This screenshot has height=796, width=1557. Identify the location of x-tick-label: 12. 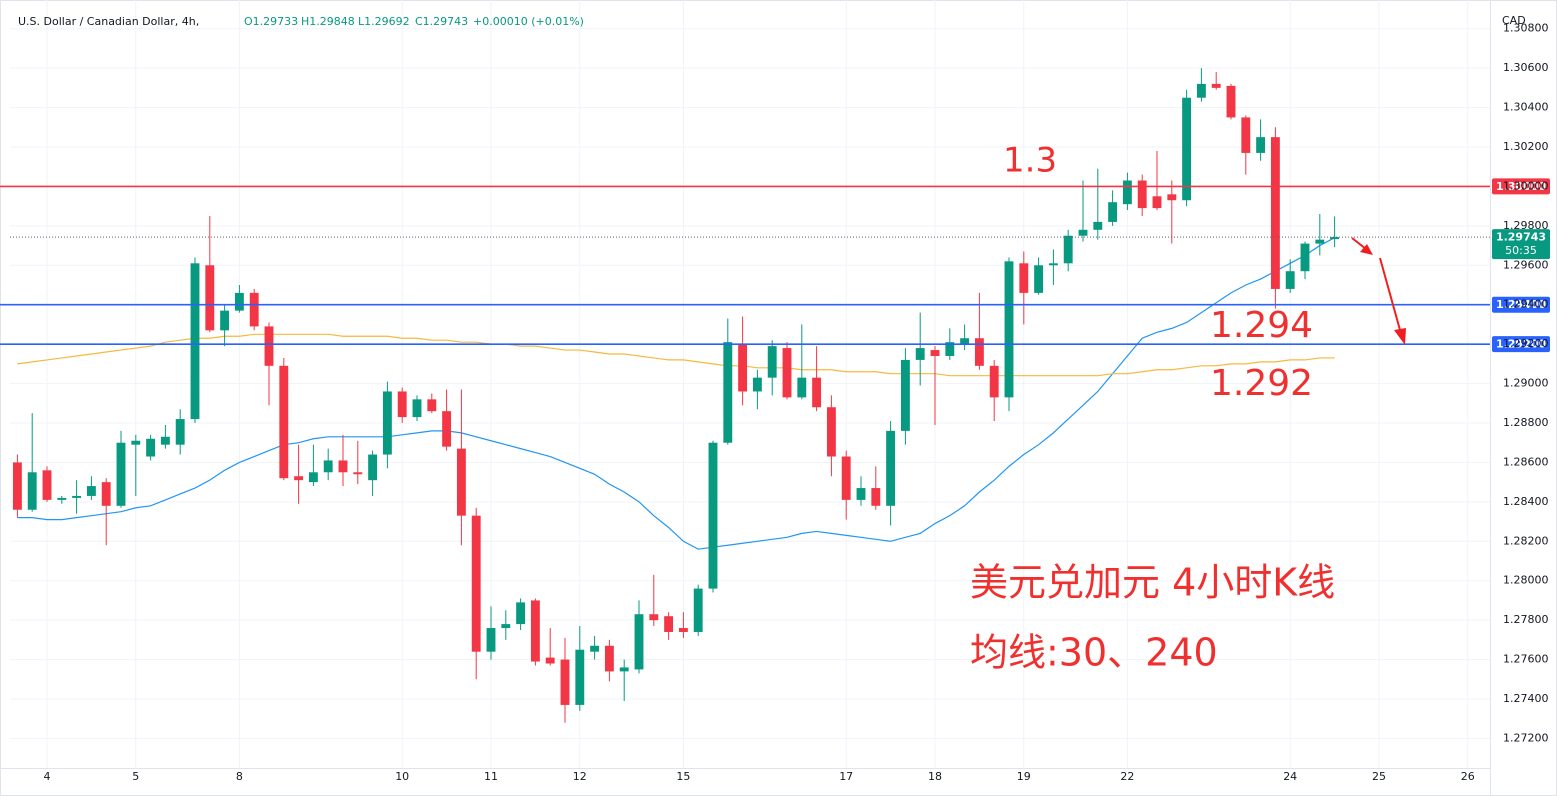
(580, 776).